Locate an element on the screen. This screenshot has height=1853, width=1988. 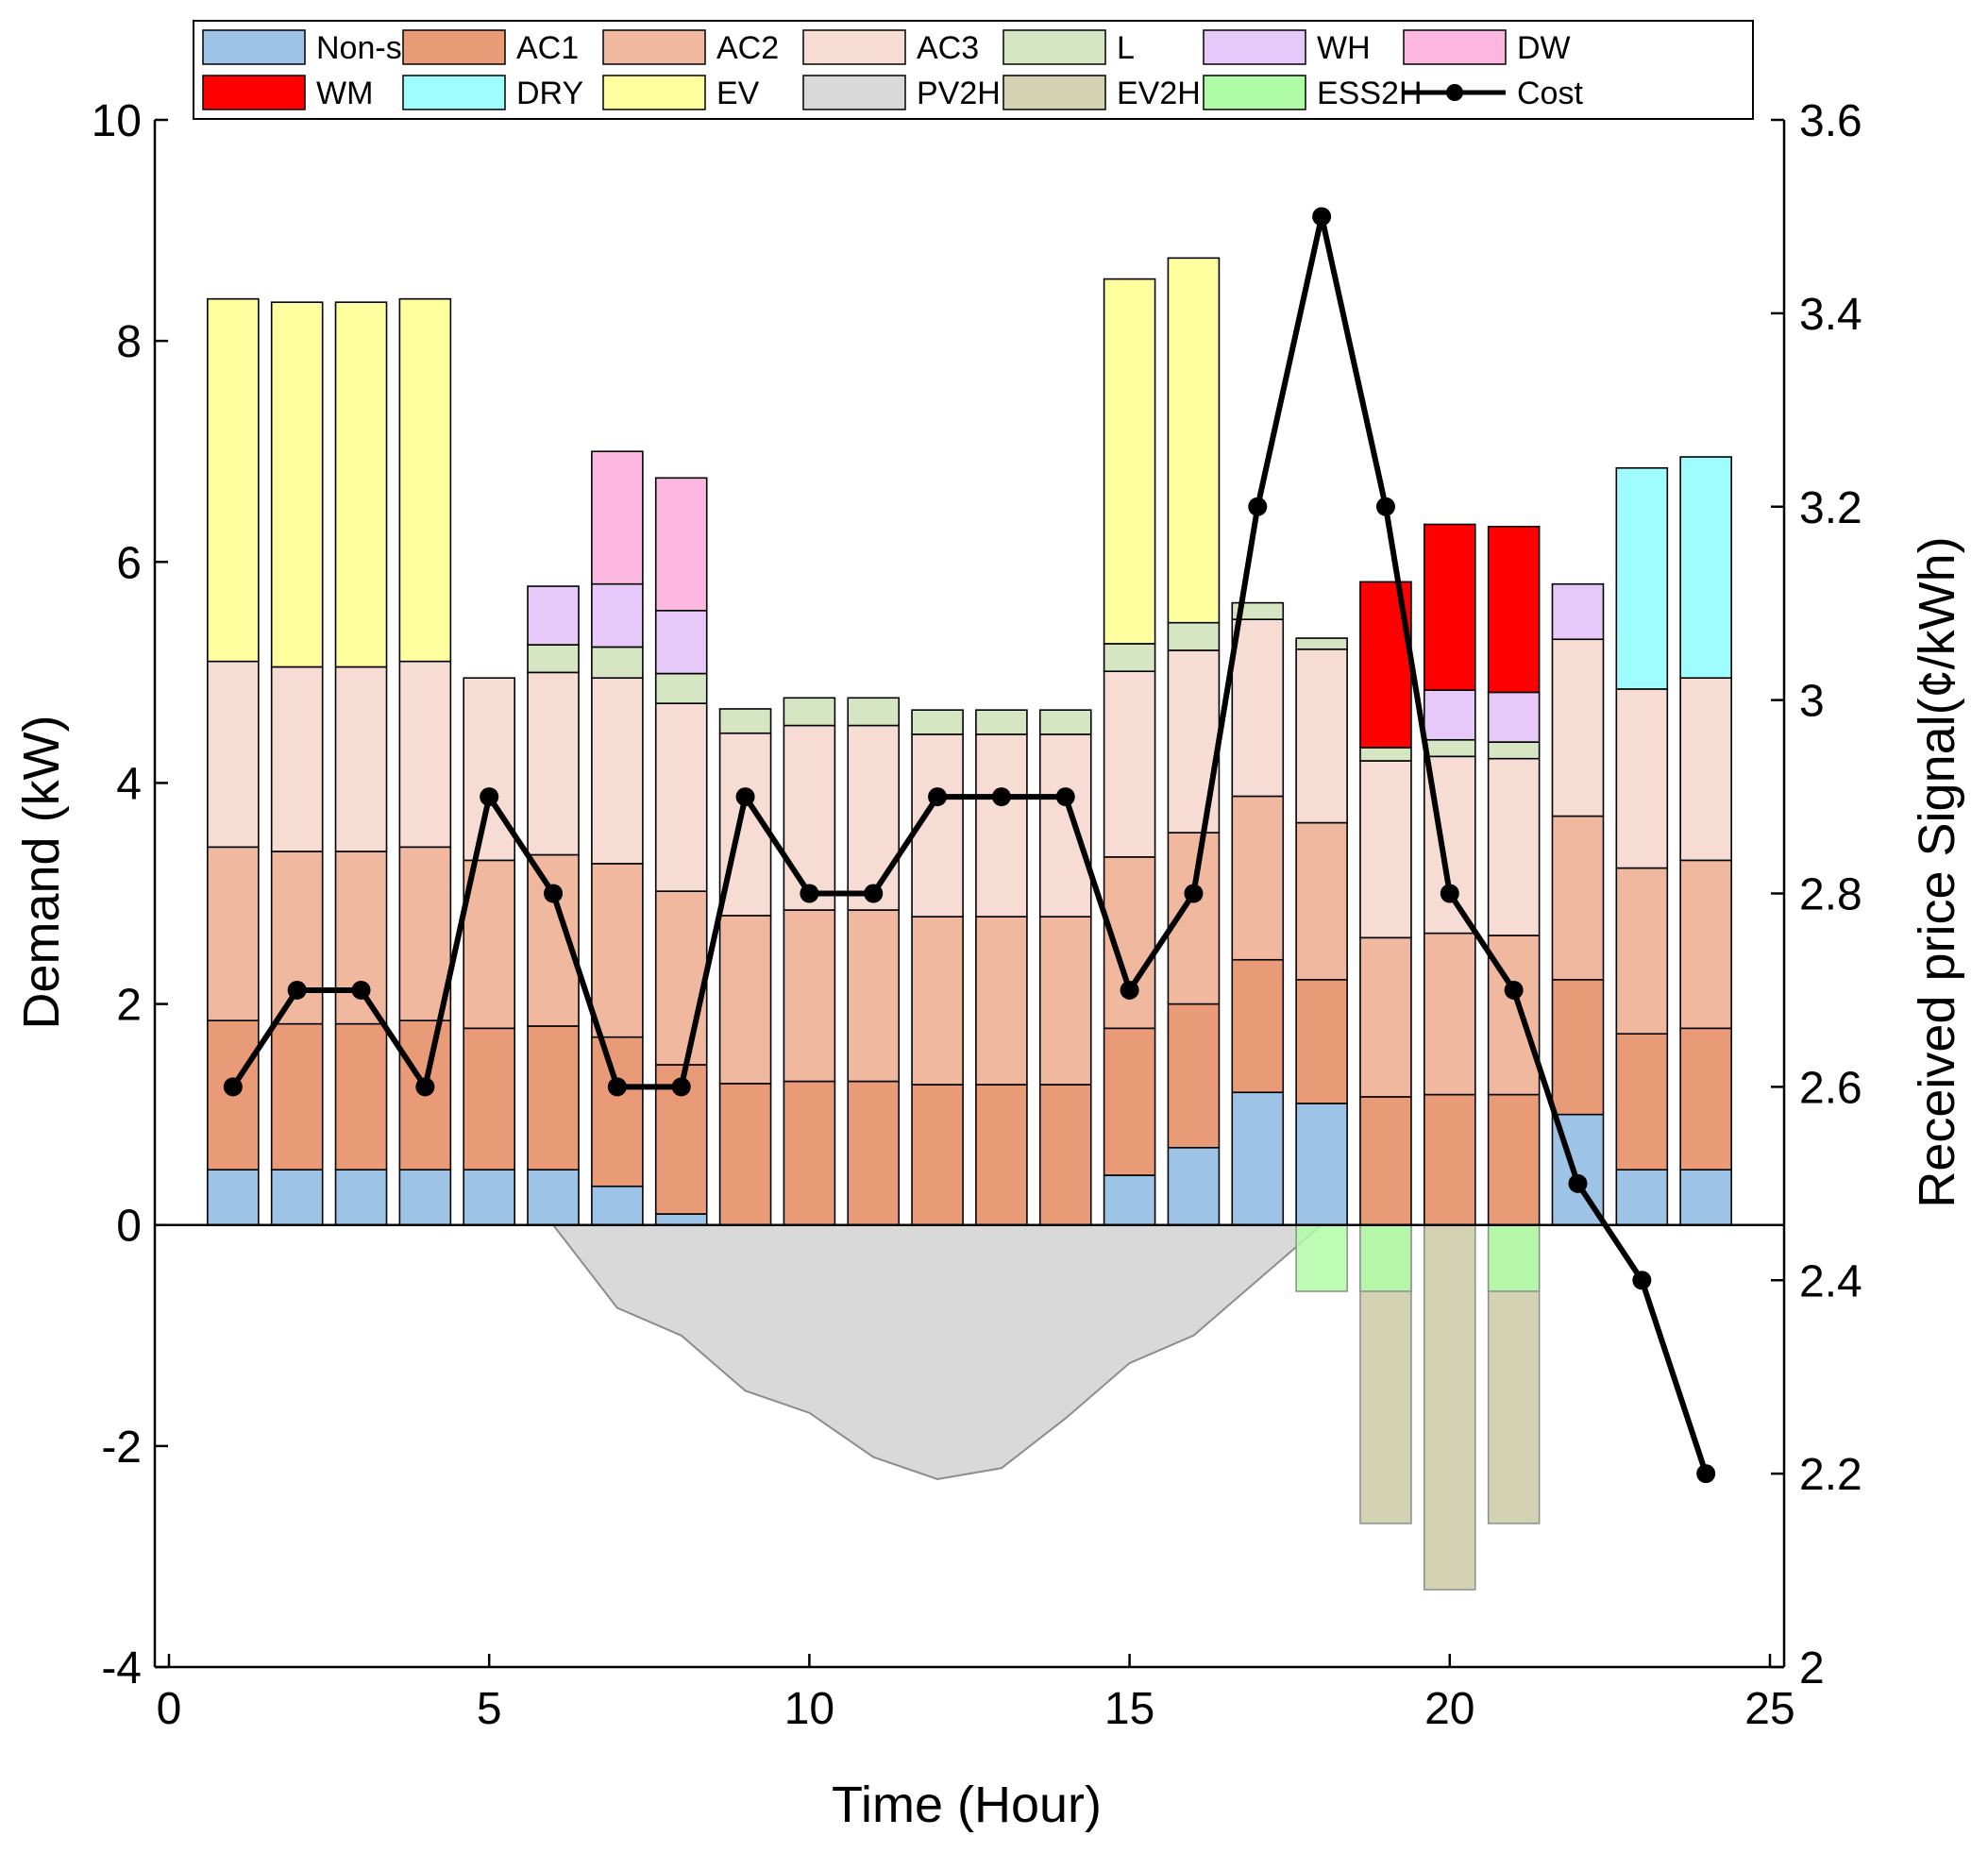
pv2h-area is located at coordinates (937, 1352).